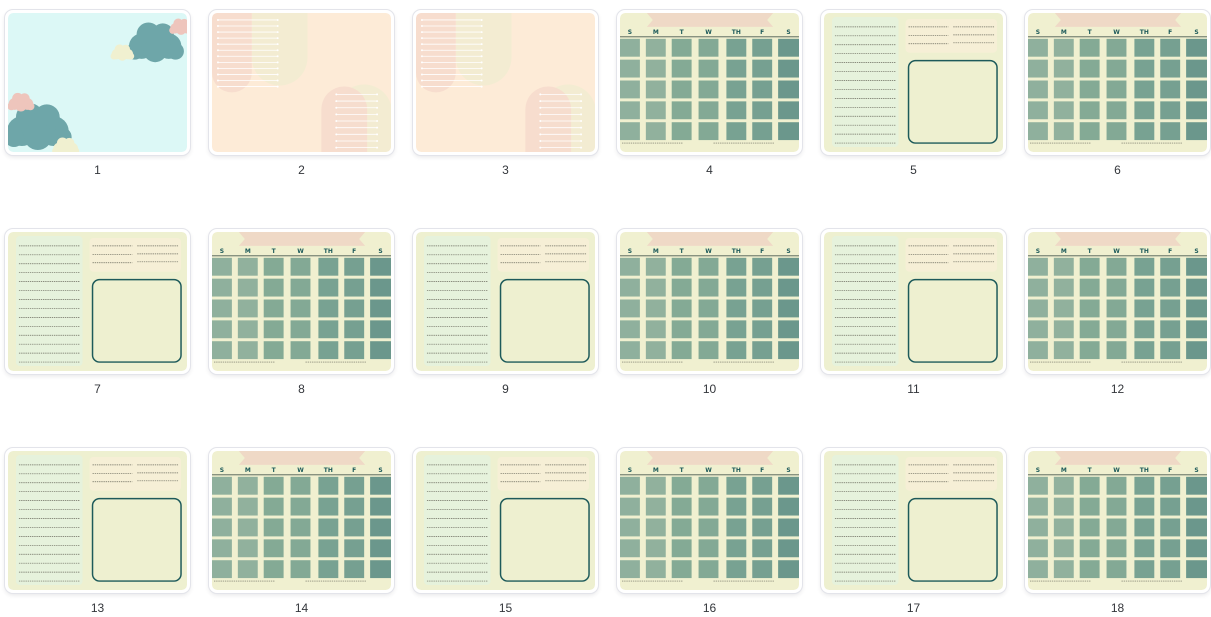 The width and height of the screenshot is (1211, 617). I want to click on slide-thumbnail-10: S M T W TH F S, so click(709, 301).